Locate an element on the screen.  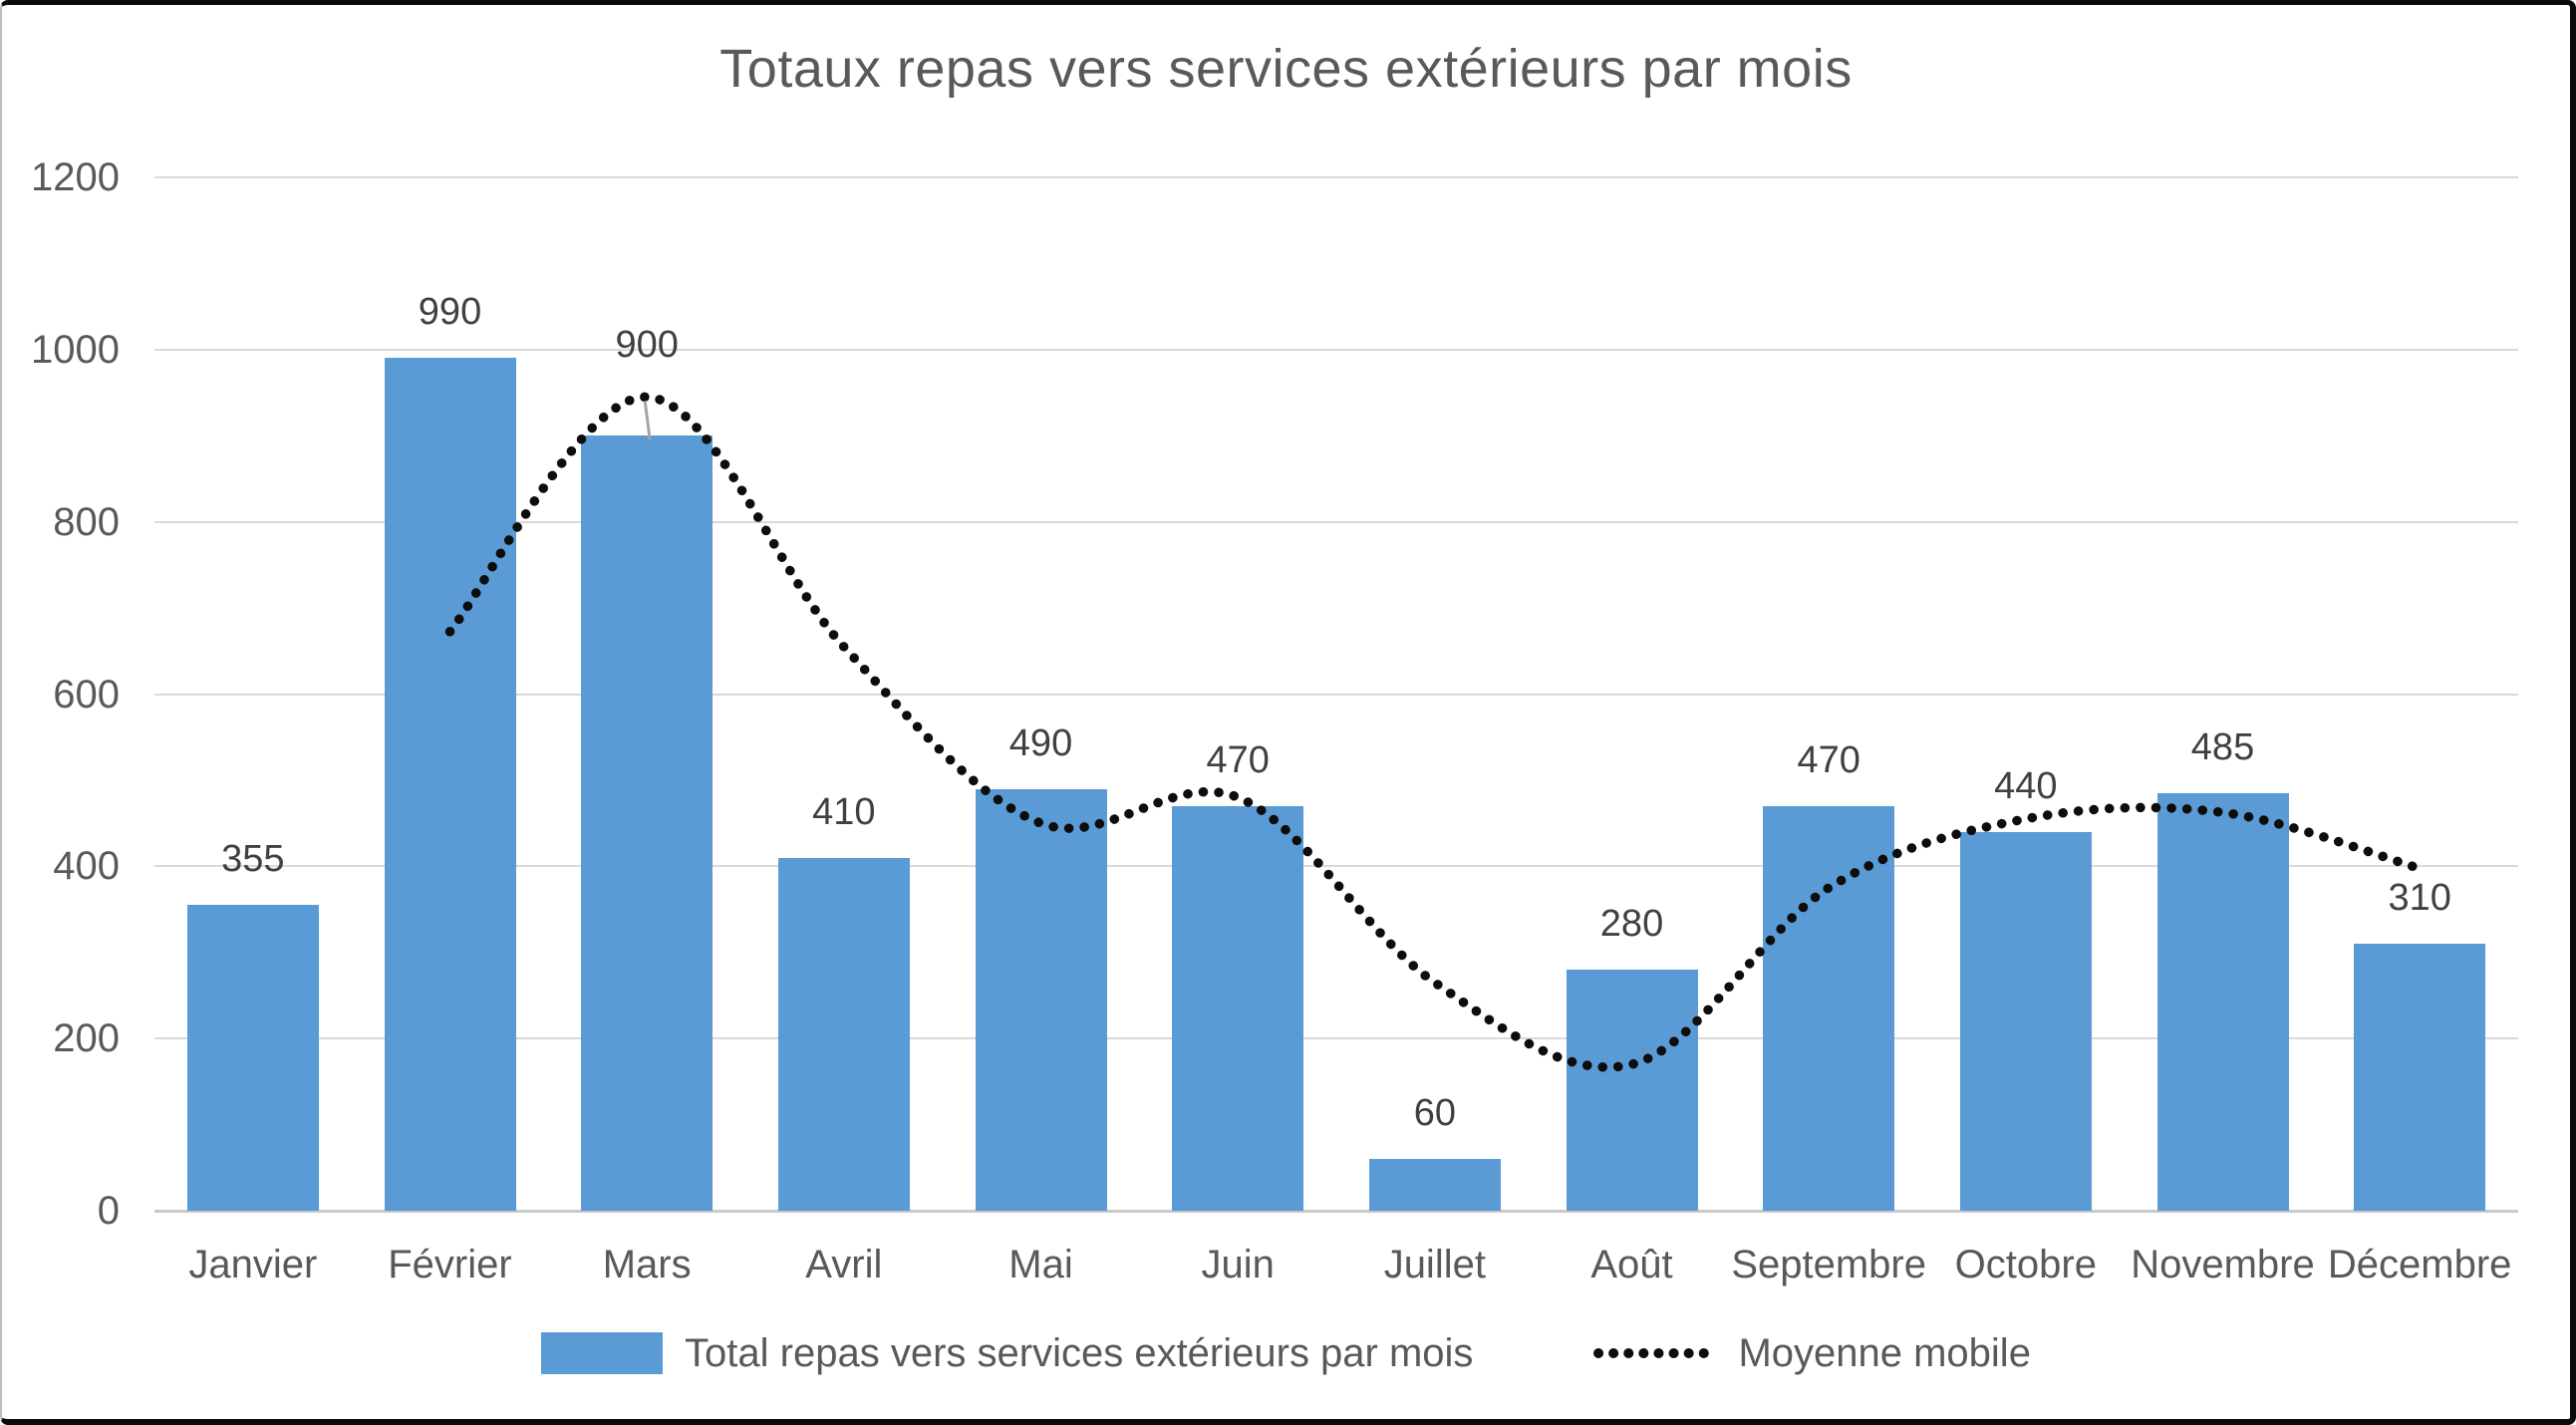
bar-août is located at coordinates (1632, 1090).